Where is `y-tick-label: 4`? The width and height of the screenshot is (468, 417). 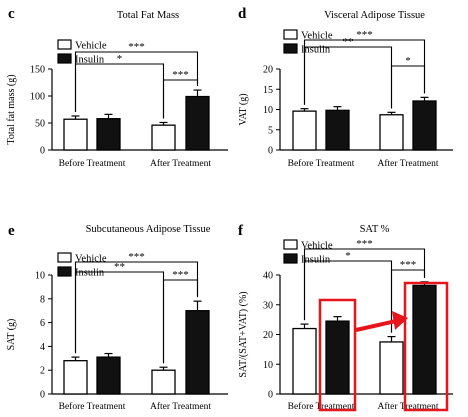 y-tick-label: 4 is located at coordinates (42, 347).